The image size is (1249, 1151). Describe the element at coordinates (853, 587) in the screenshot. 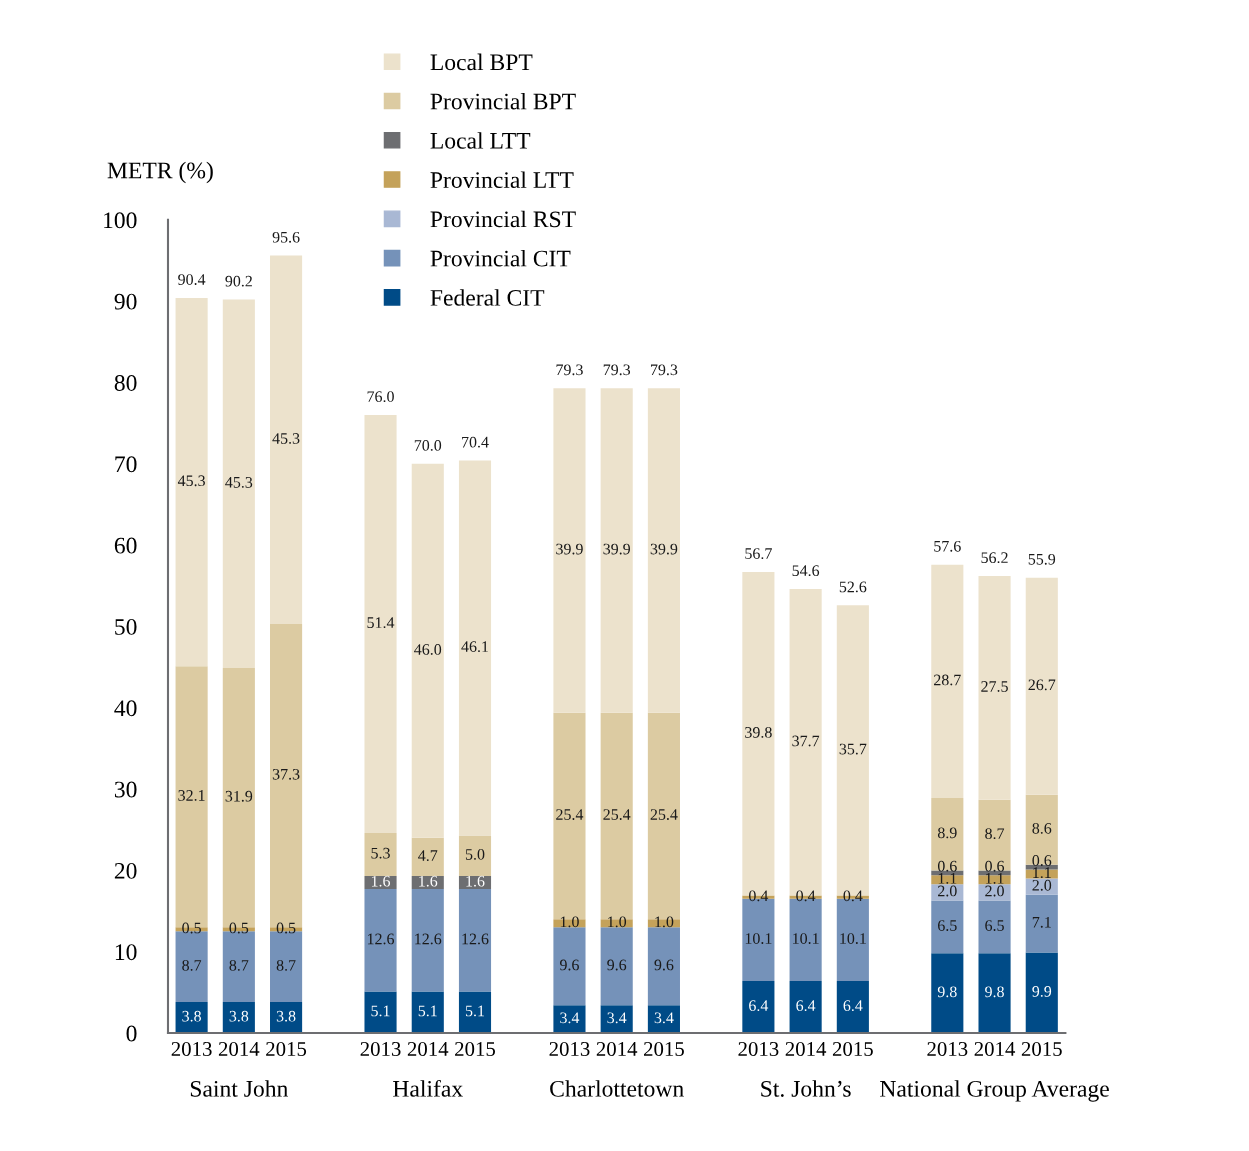

I see `total-label: 52.6` at that location.